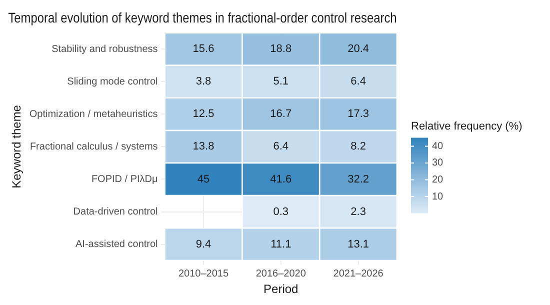 This screenshot has height=305, width=550. What do you see at coordinates (281, 274) in the screenshot?
I see `x-tick-label: 2016–2020` at bounding box center [281, 274].